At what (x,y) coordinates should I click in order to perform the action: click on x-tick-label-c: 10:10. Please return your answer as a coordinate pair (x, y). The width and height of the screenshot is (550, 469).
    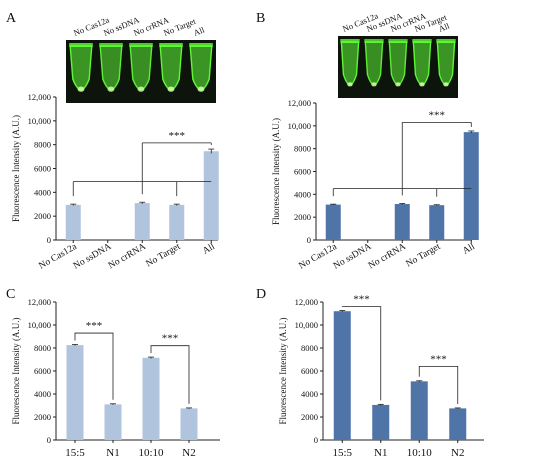
    Looking at the image, I should click on (151, 453).